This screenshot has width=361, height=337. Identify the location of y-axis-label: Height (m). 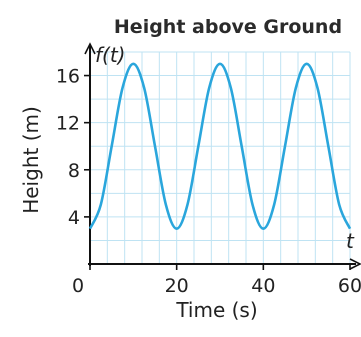
(31, 160).